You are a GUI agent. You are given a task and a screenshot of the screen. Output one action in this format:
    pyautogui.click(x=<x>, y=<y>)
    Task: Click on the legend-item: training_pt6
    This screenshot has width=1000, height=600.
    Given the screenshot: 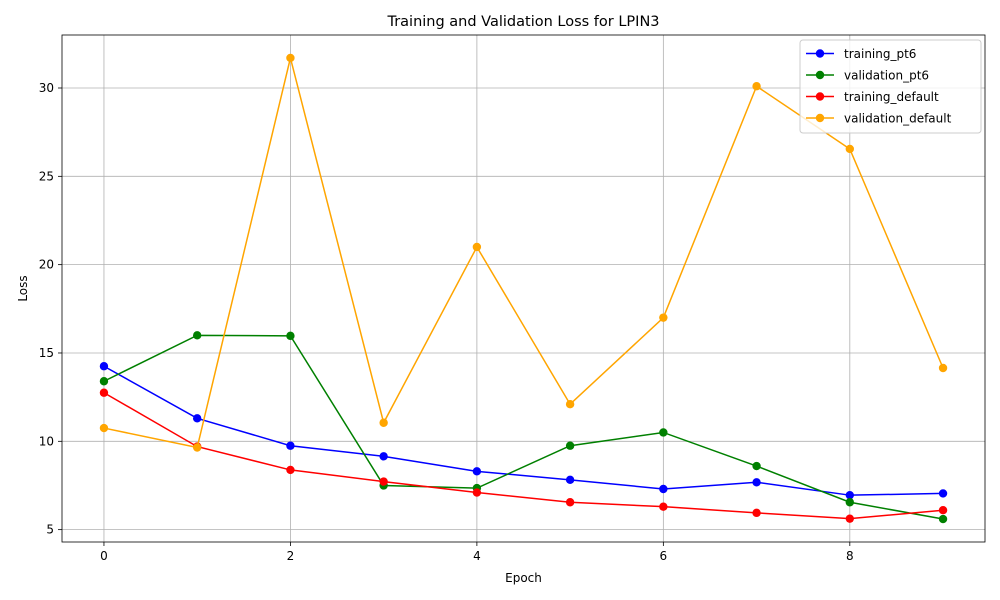 What is the action you would take?
    pyautogui.click(x=861, y=54)
    